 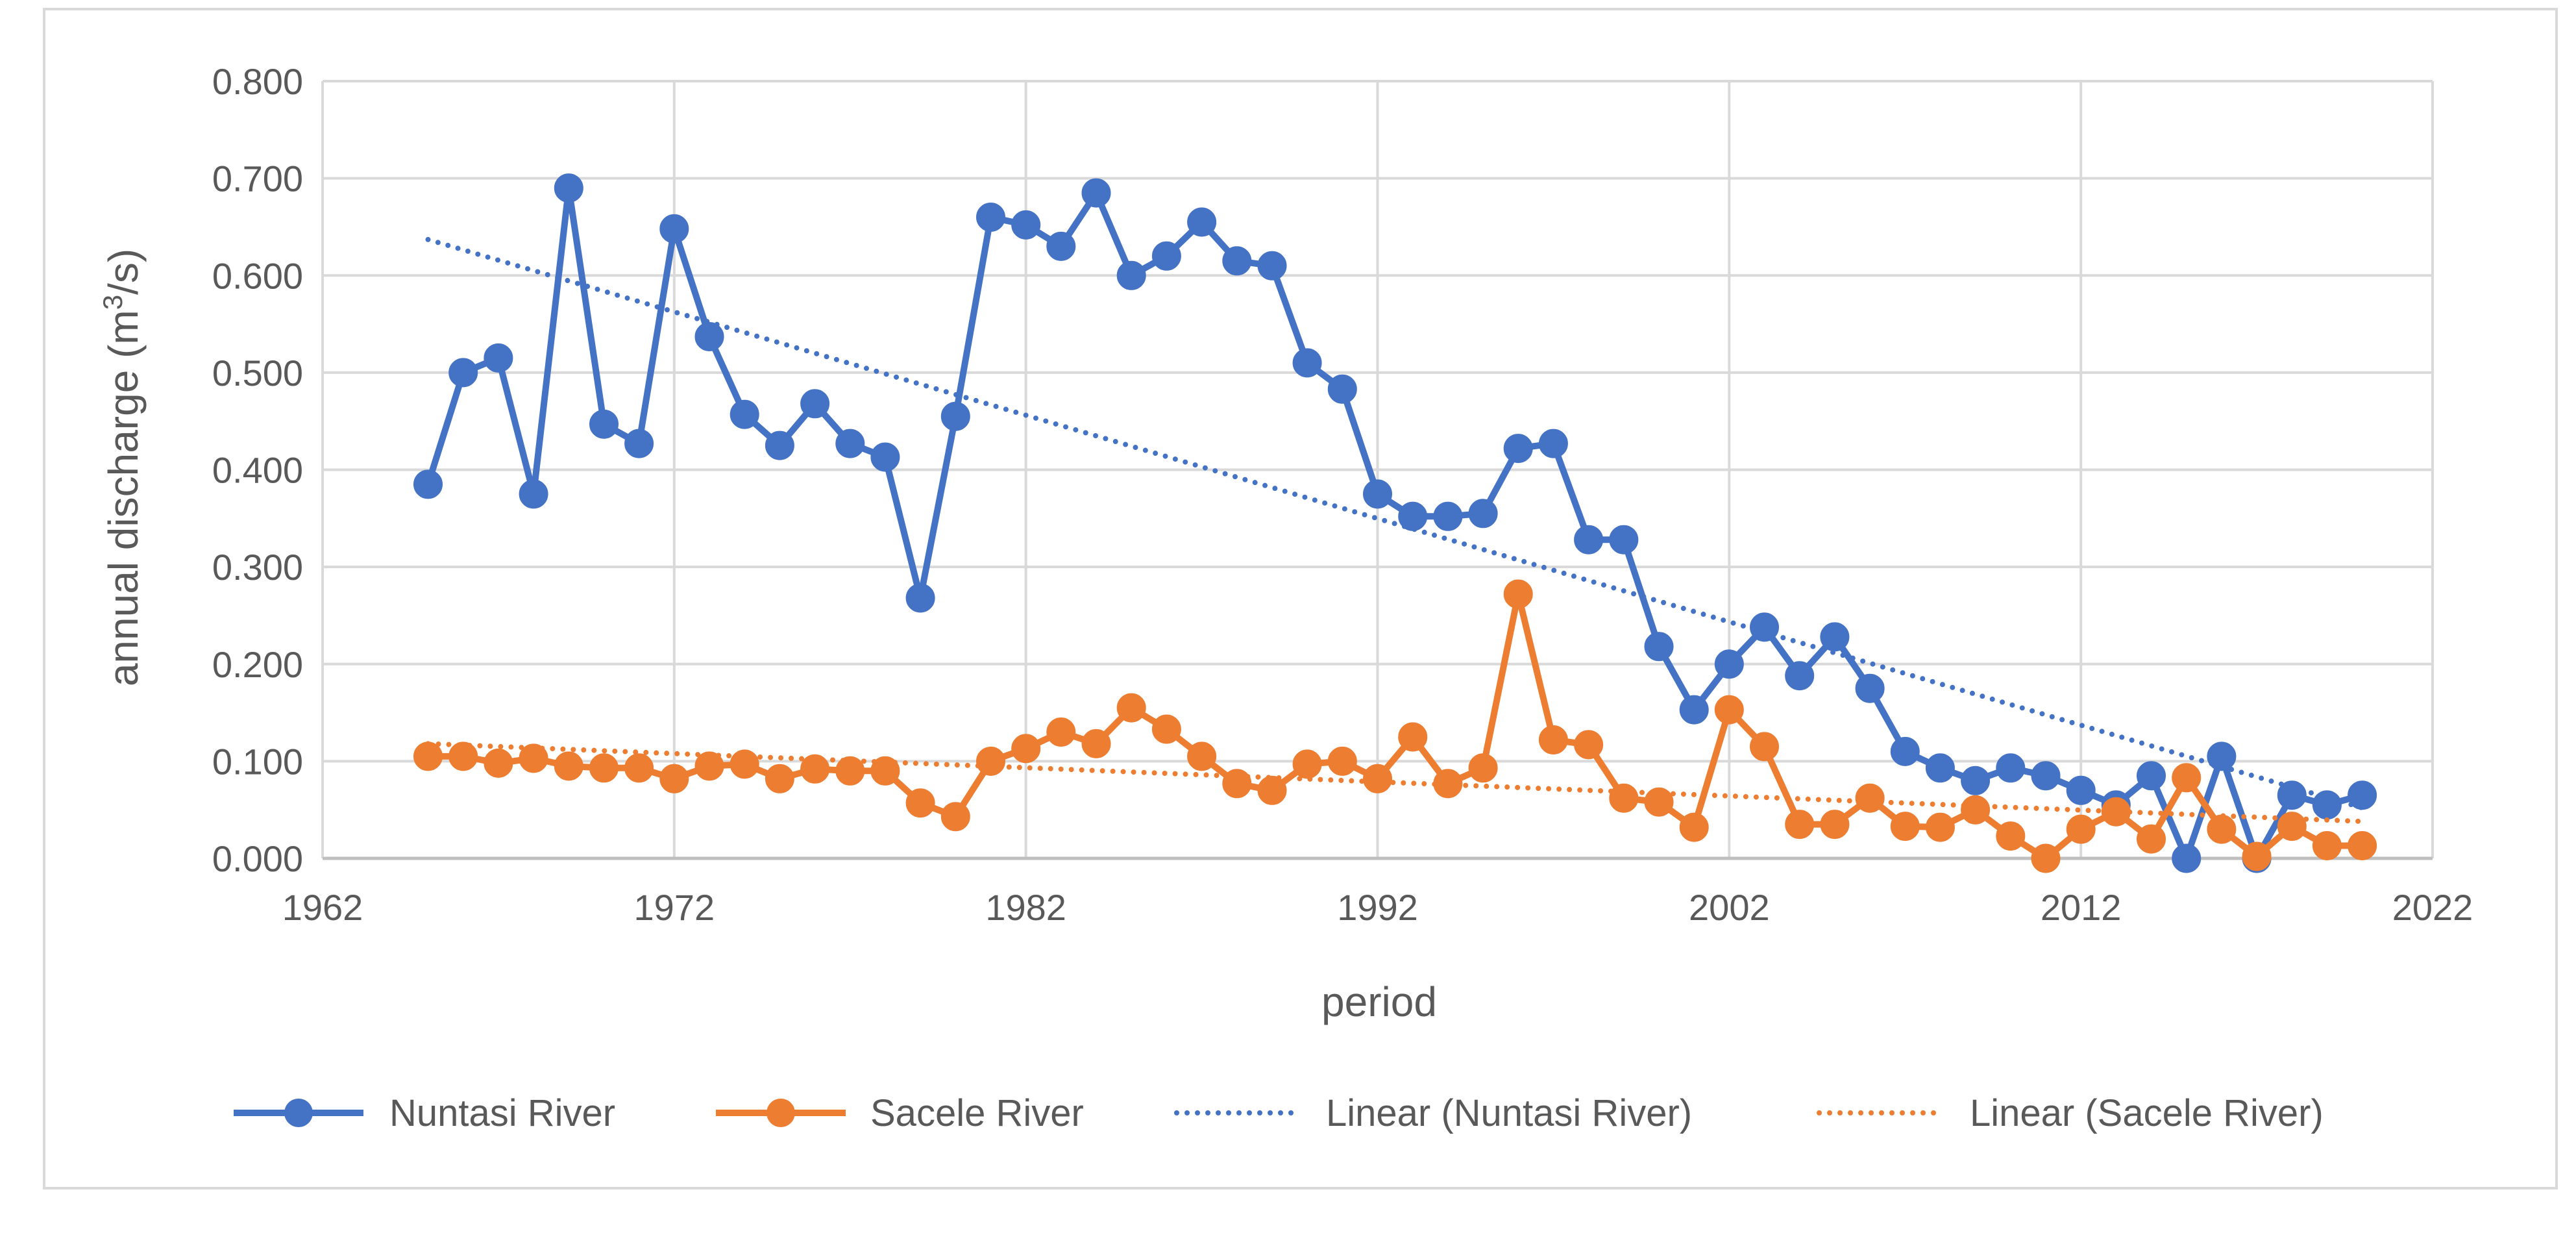 I want to click on x-tick-label: 1962, so click(x=322, y=907).